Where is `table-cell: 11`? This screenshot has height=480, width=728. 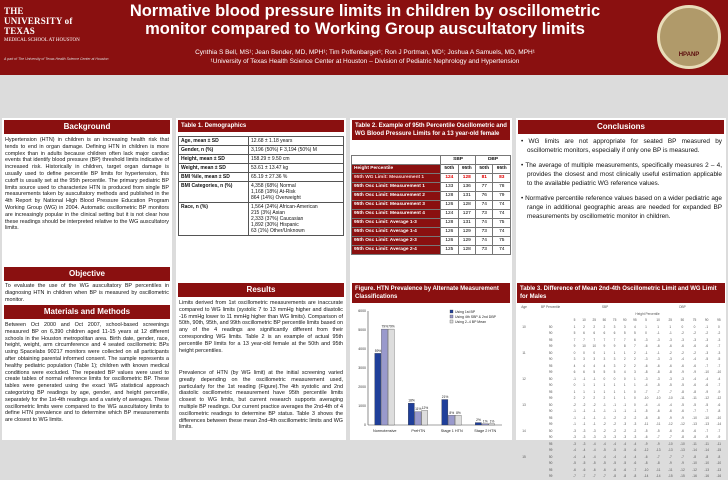 table-cell: 11 is located at coordinates (524, 352).